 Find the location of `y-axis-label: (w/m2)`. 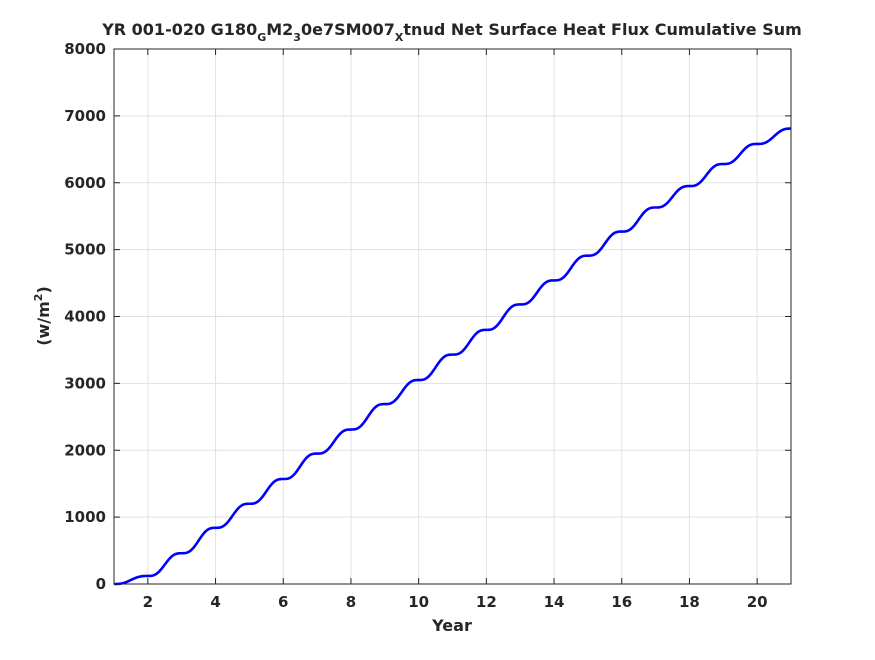

y-axis-label: (w/m2) is located at coordinates (42, 316).